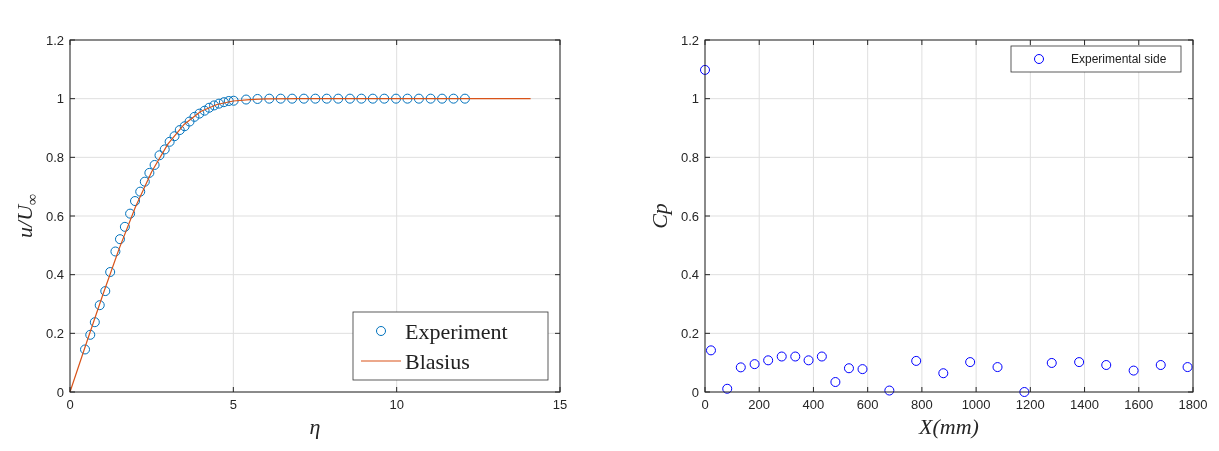 This screenshot has width=1219, height=451. What do you see at coordinates (315, 426) in the screenshot?
I see `x-axis-title: η` at bounding box center [315, 426].